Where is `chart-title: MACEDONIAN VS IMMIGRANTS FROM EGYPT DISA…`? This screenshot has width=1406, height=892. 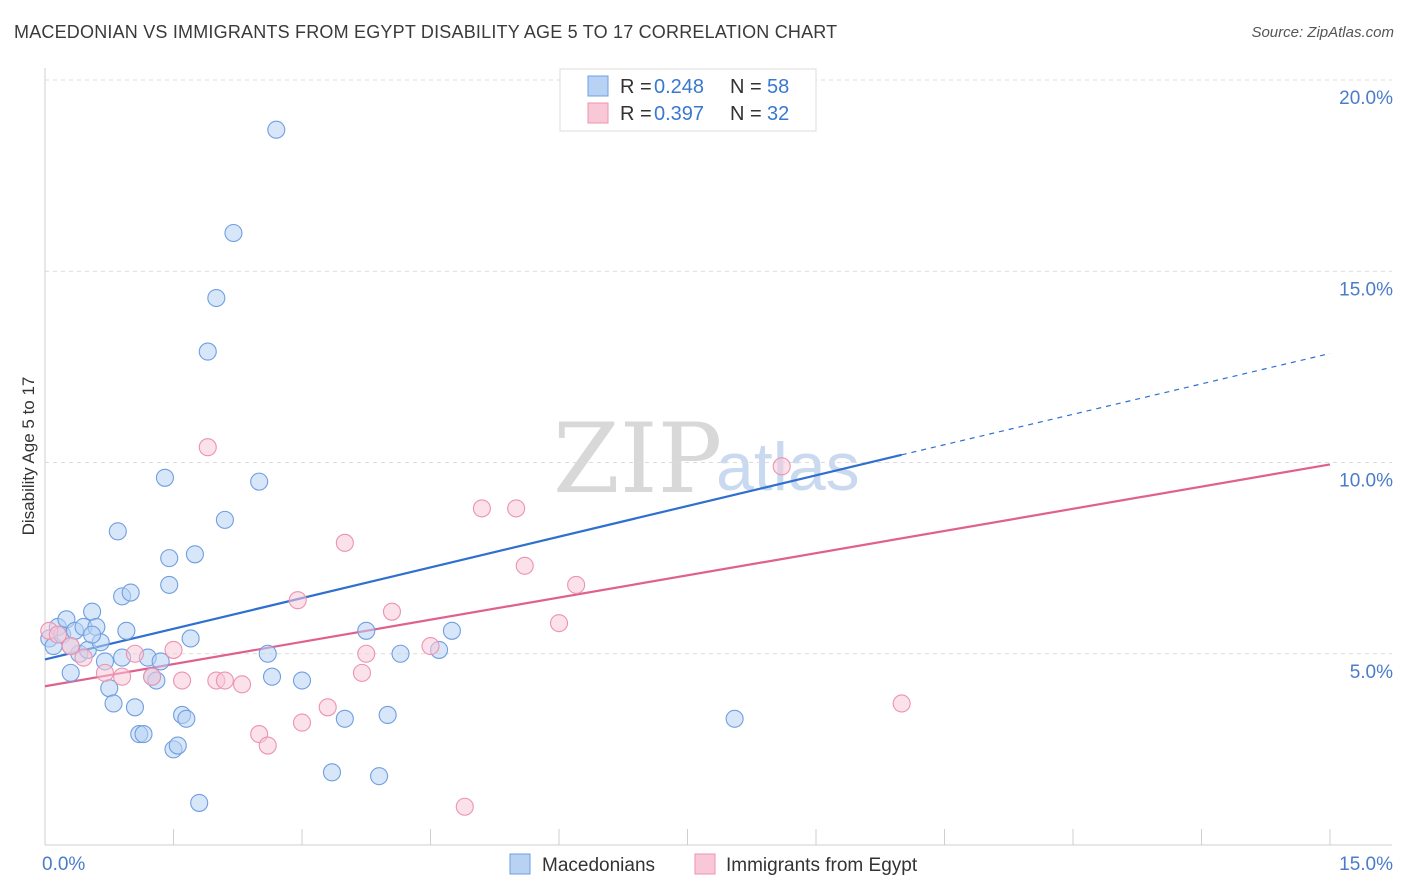 chart-title: MACEDONIAN VS IMMIGRANTS FROM EGYPT DISA… is located at coordinates (426, 32).